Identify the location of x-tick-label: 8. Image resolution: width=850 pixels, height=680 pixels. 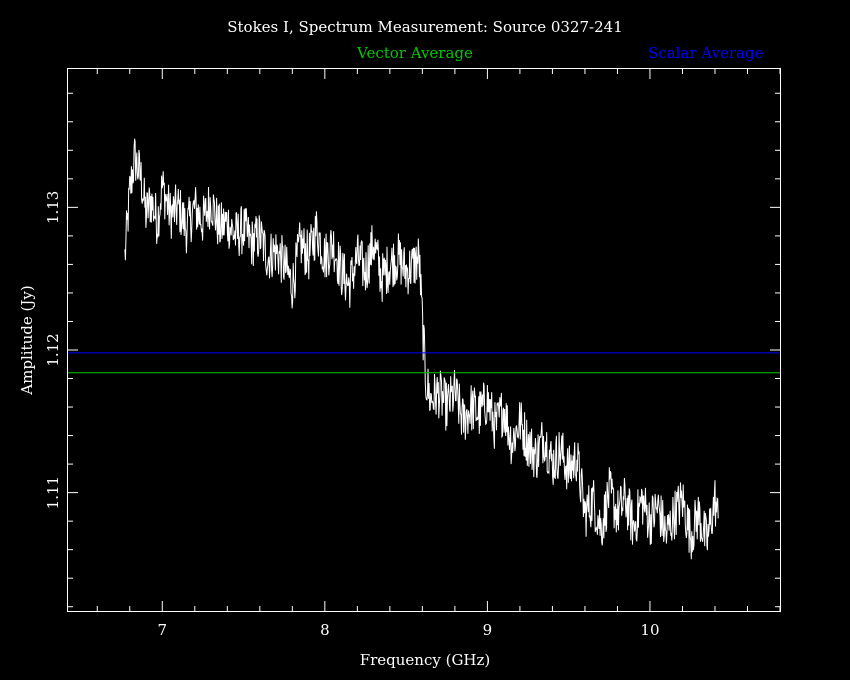
(325, 630).